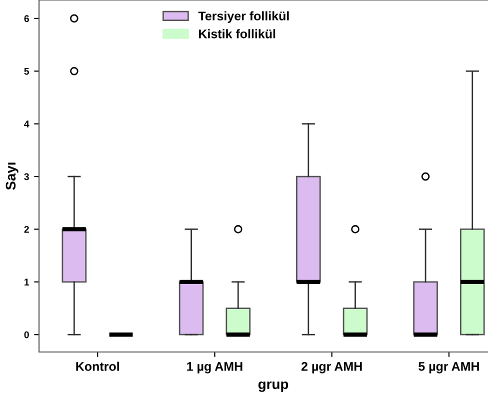 This screenshot has height=400, width=488. I want to click on y-tick-label: 2, so click(26, 229).